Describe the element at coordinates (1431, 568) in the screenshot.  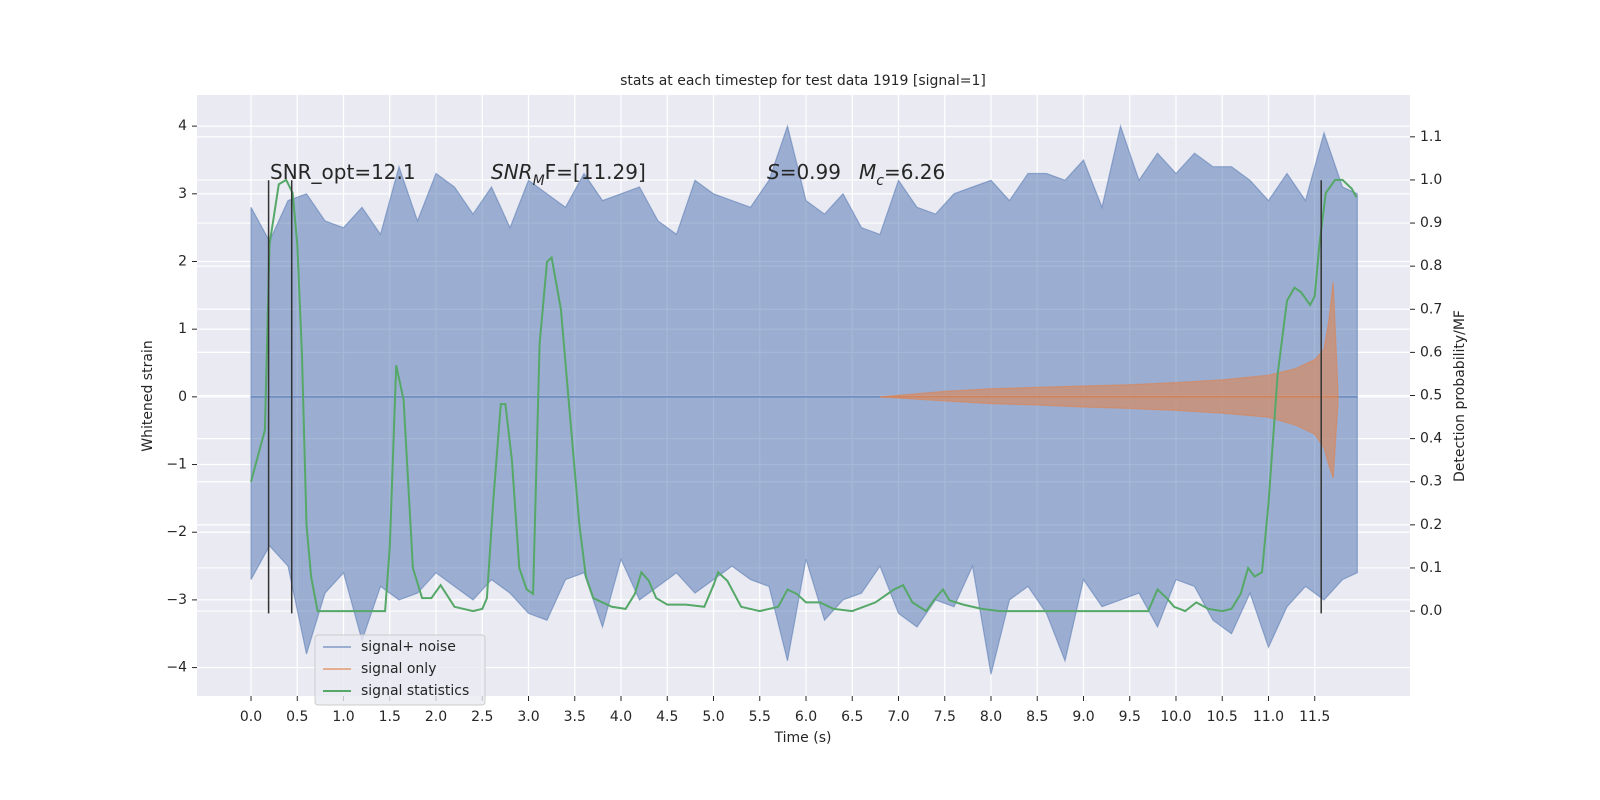
I see `y2-tick-label: 0.1` at that location.